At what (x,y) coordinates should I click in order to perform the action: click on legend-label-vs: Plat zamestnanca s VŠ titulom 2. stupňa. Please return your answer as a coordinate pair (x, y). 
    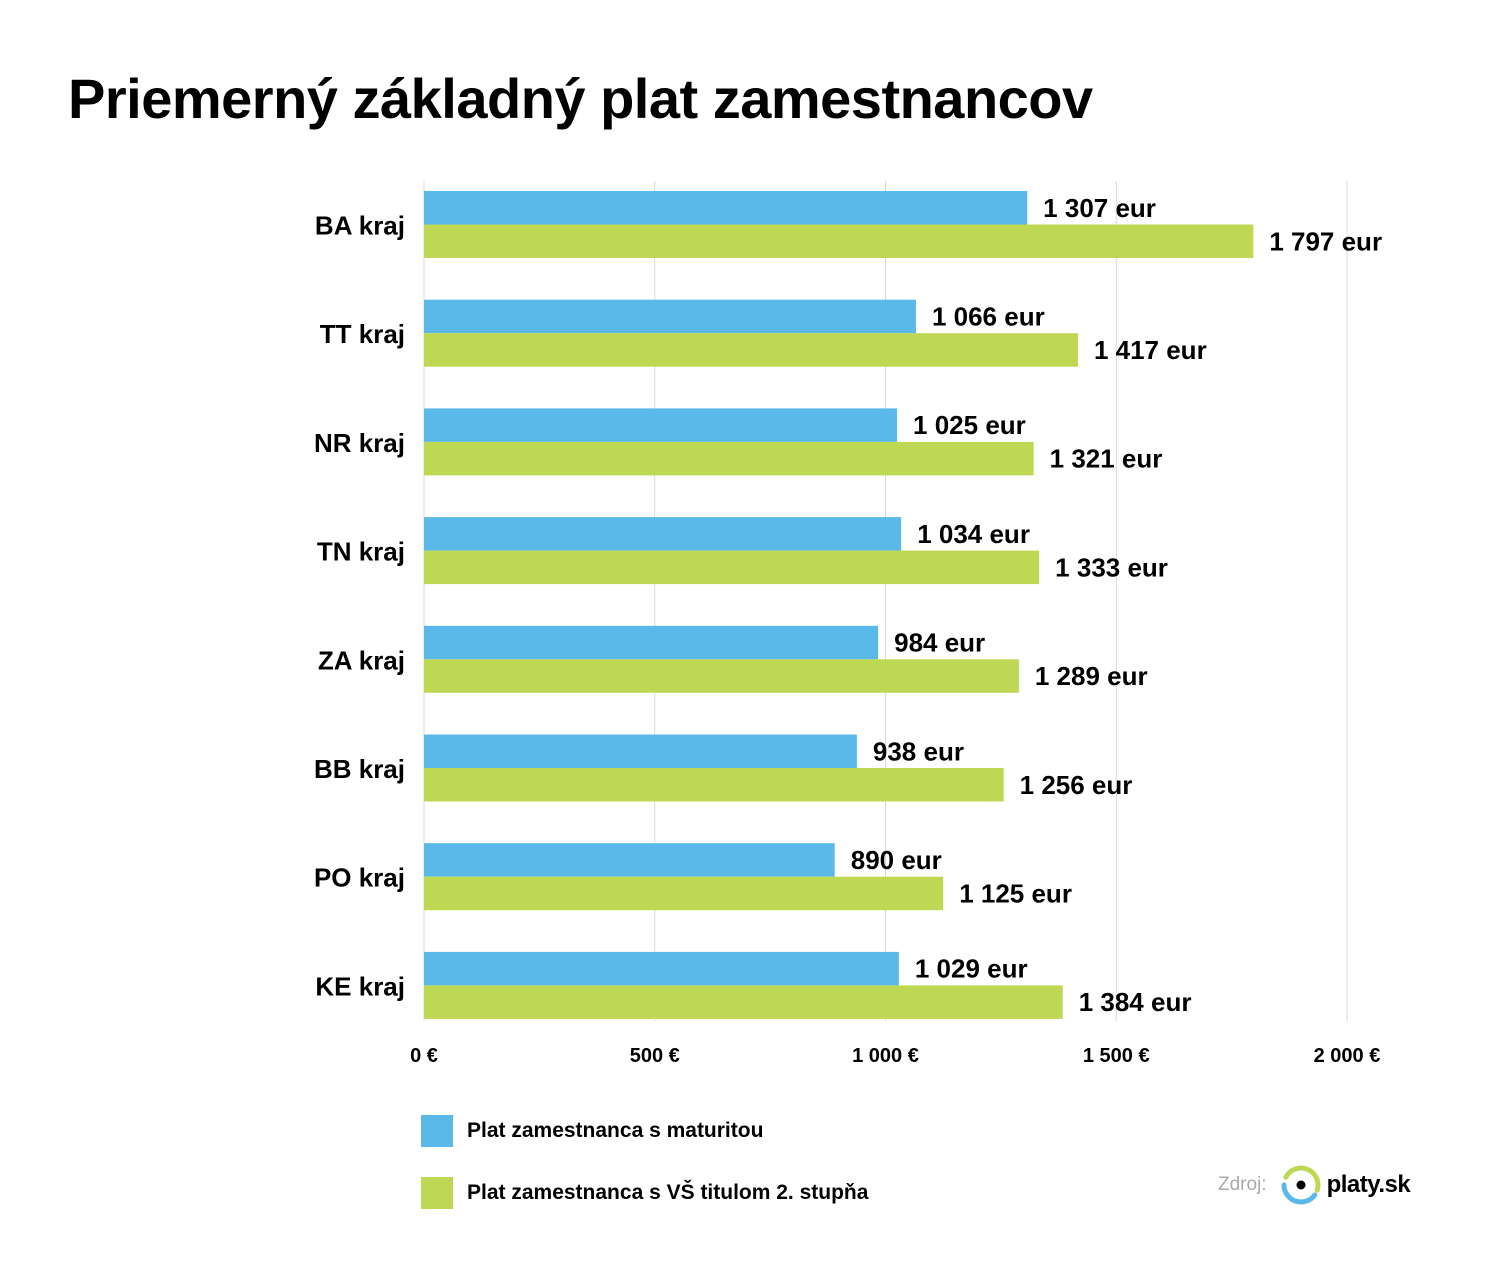
    Looking at the image, I should click on (668, 1192).